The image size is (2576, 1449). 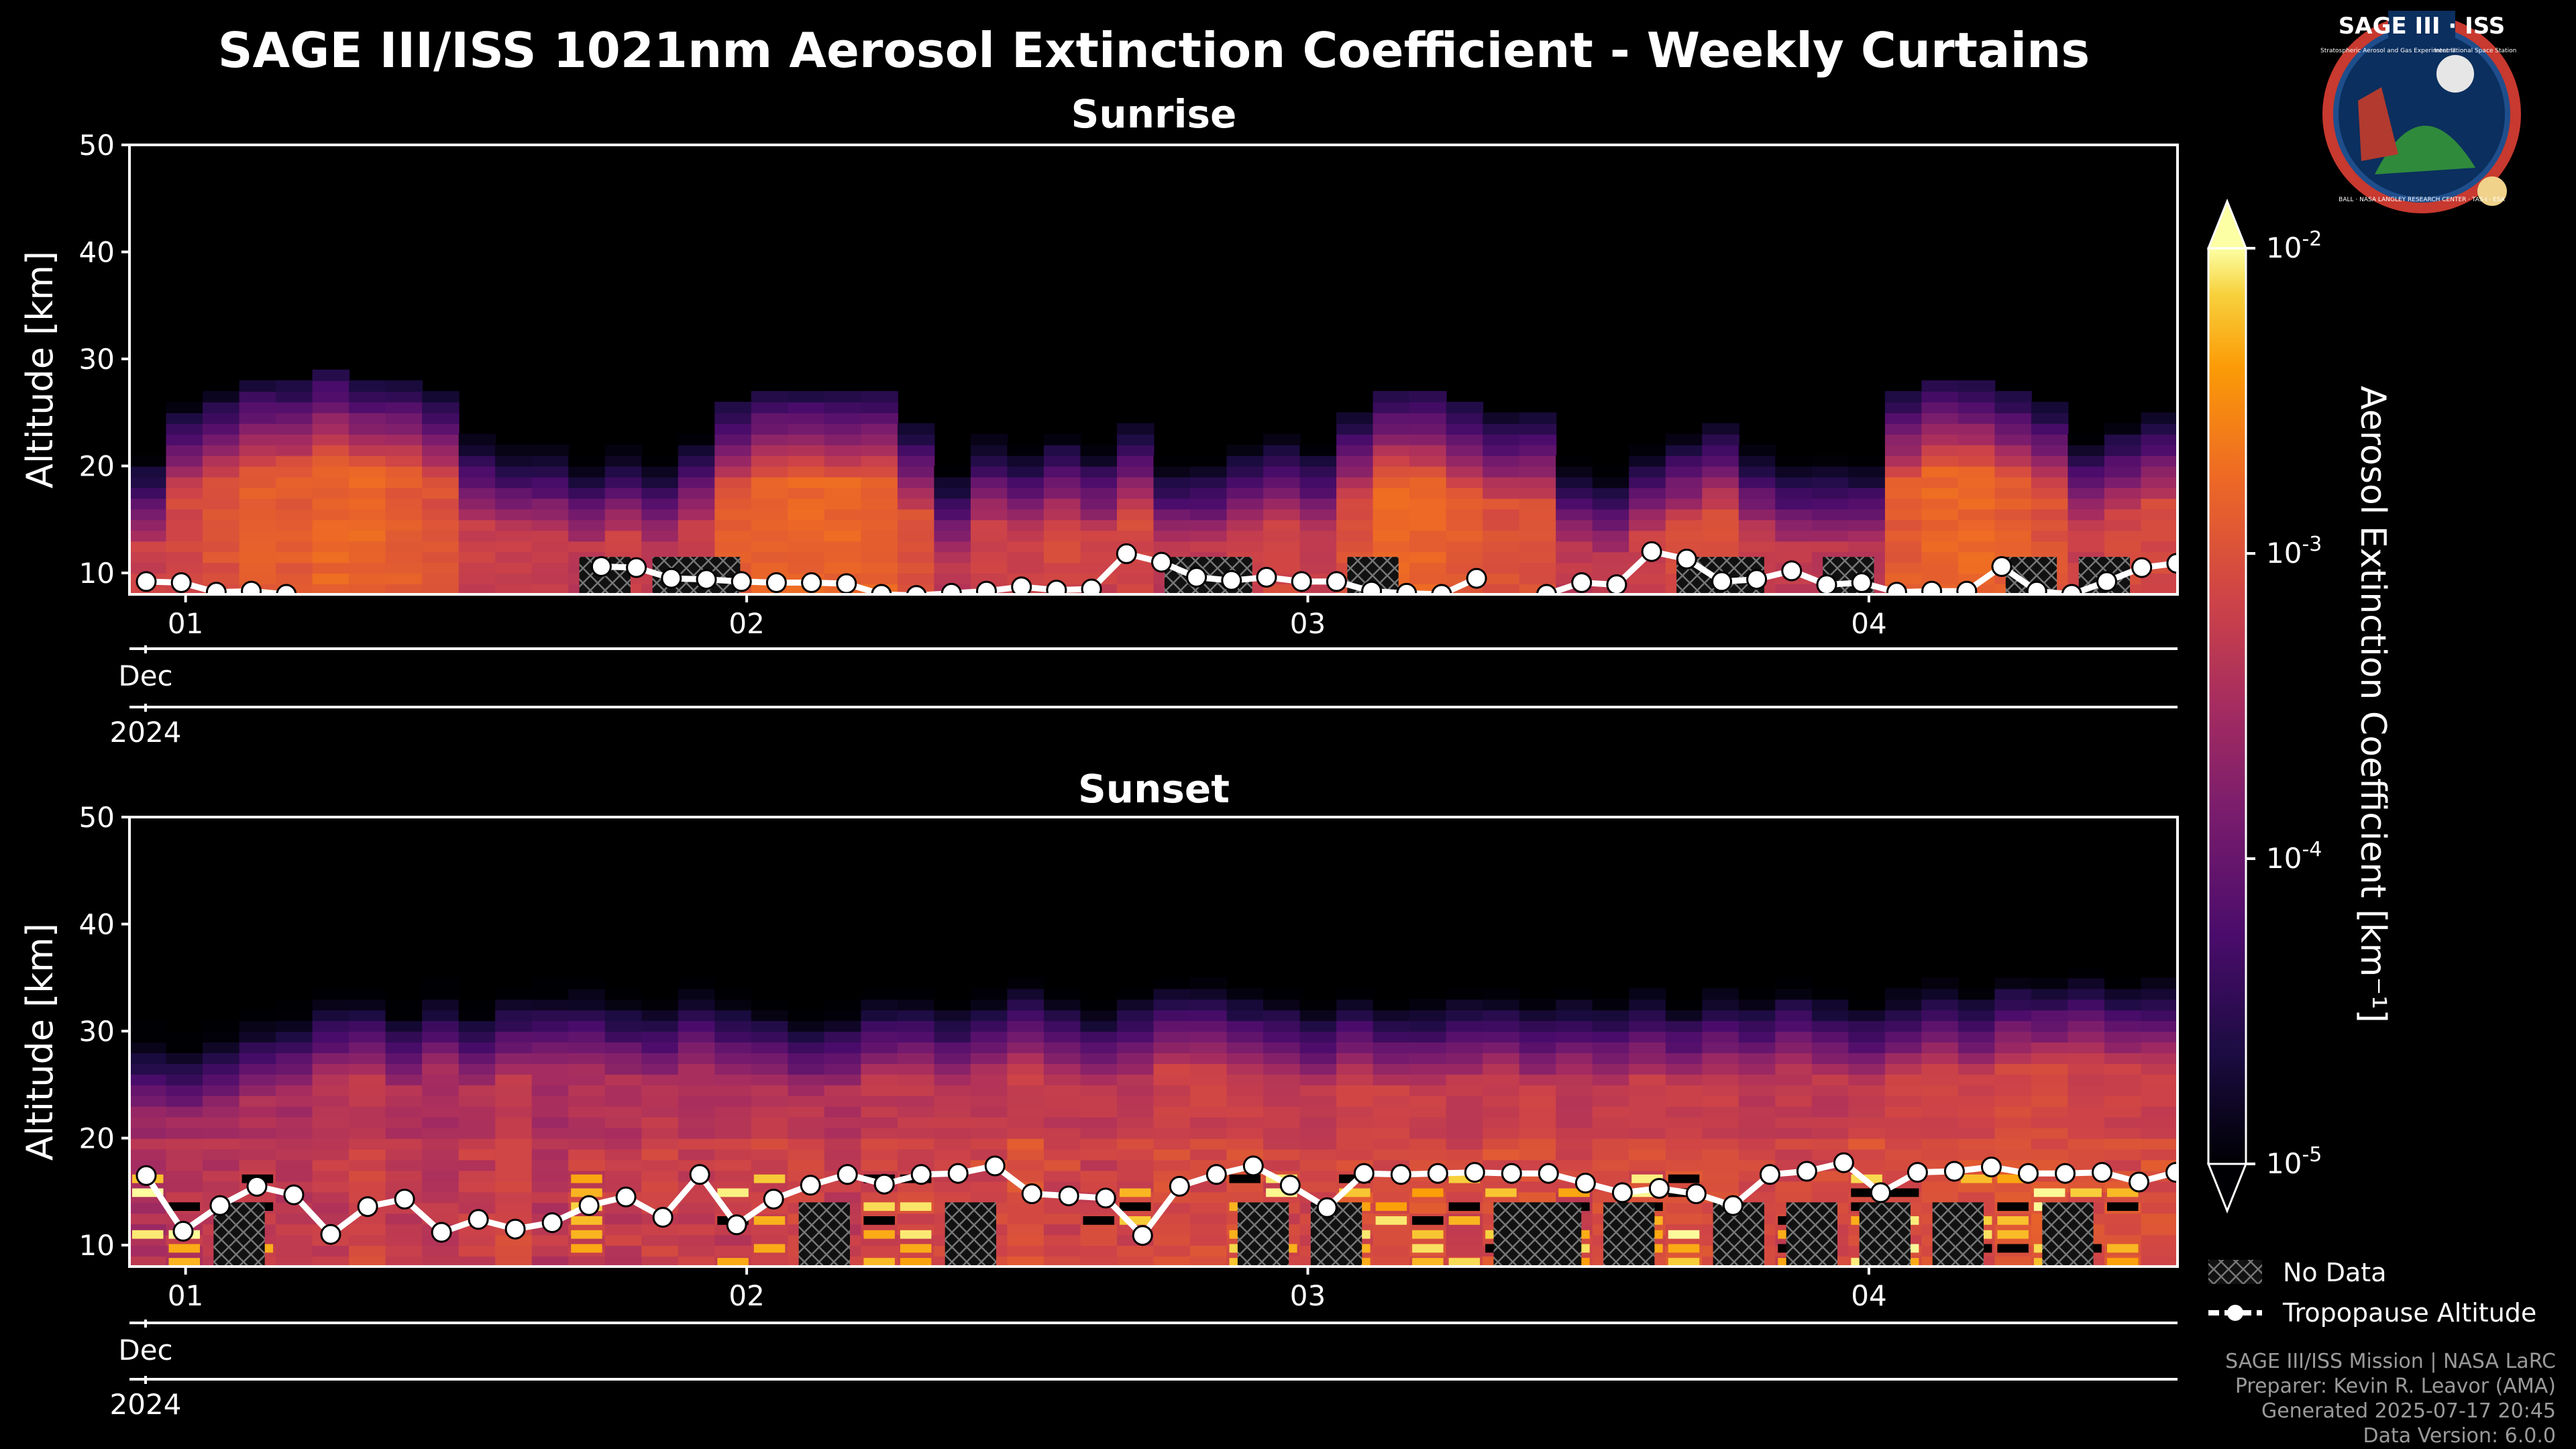 What do you see at coordinates (97, 1138) in the screenshot?
I see `y-tick-label: 20` at bounding box center [97, 1138].